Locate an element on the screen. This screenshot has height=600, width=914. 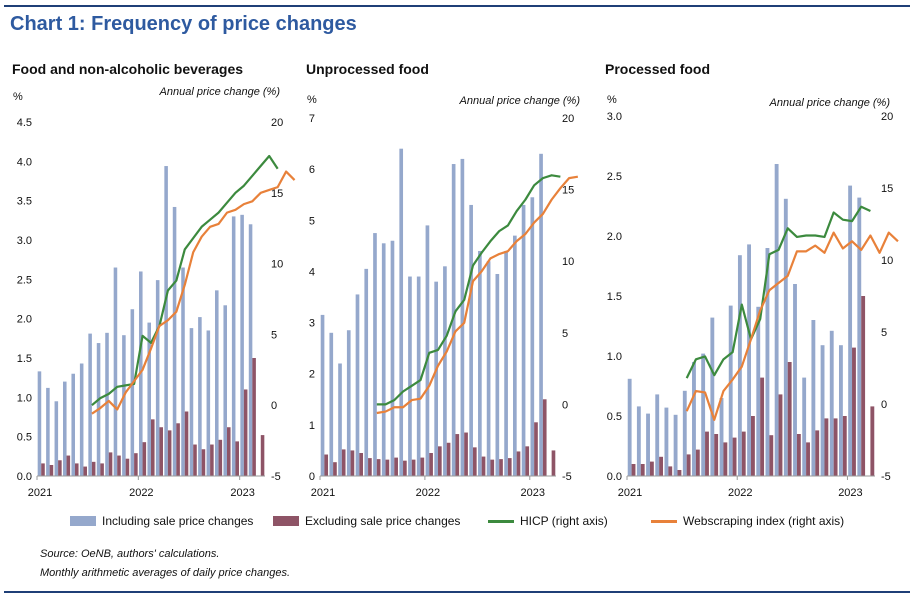
chart1-left-tick-label: 1.0 is located at coordinates (24, 398).